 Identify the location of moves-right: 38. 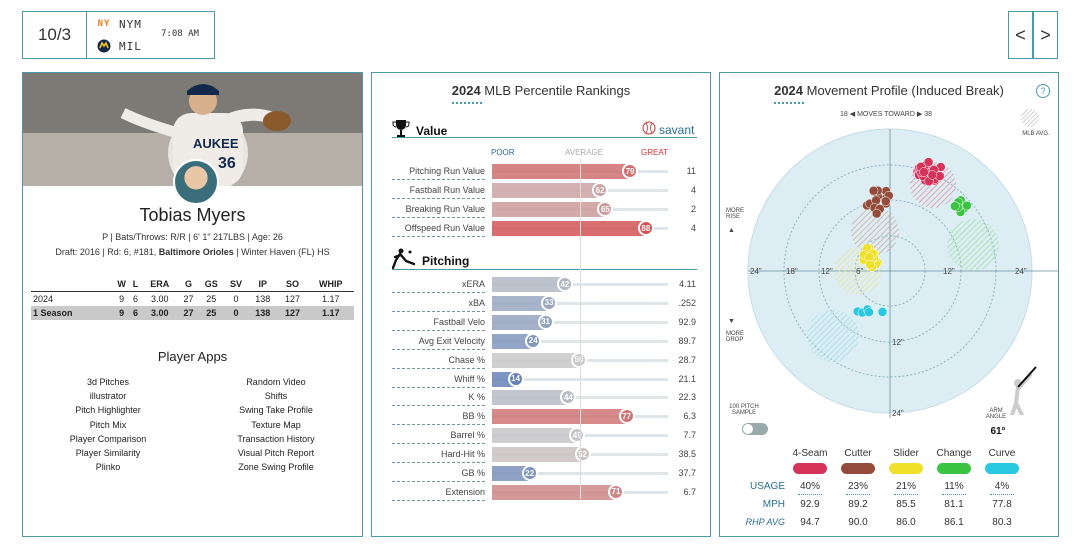
(928, 114).